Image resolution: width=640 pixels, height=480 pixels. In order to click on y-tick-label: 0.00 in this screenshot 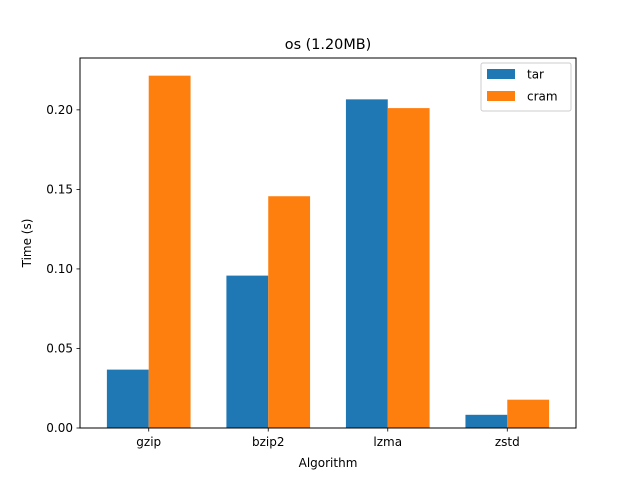, I will do `click(59, 428)`.